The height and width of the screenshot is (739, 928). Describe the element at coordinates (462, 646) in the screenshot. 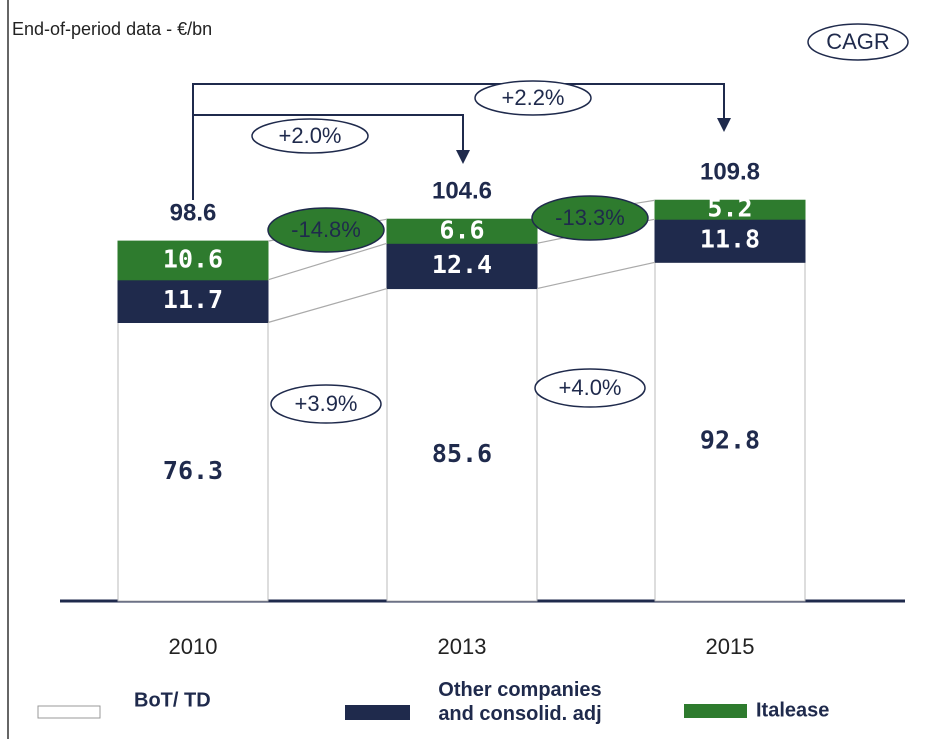

I see `x-tick-label: 2013` at that location.